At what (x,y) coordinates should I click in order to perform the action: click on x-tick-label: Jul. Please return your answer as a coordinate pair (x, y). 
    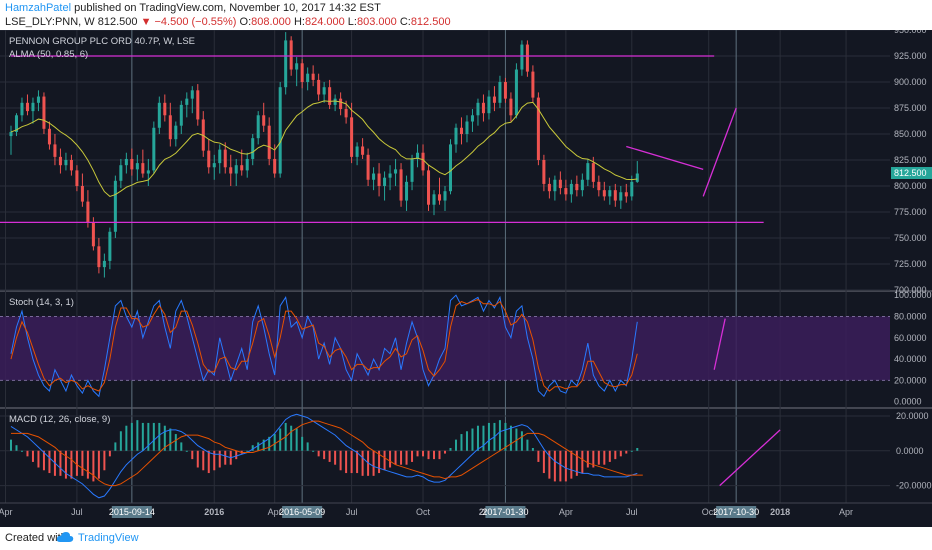
    Looking at the image, I should click on (632, 512).